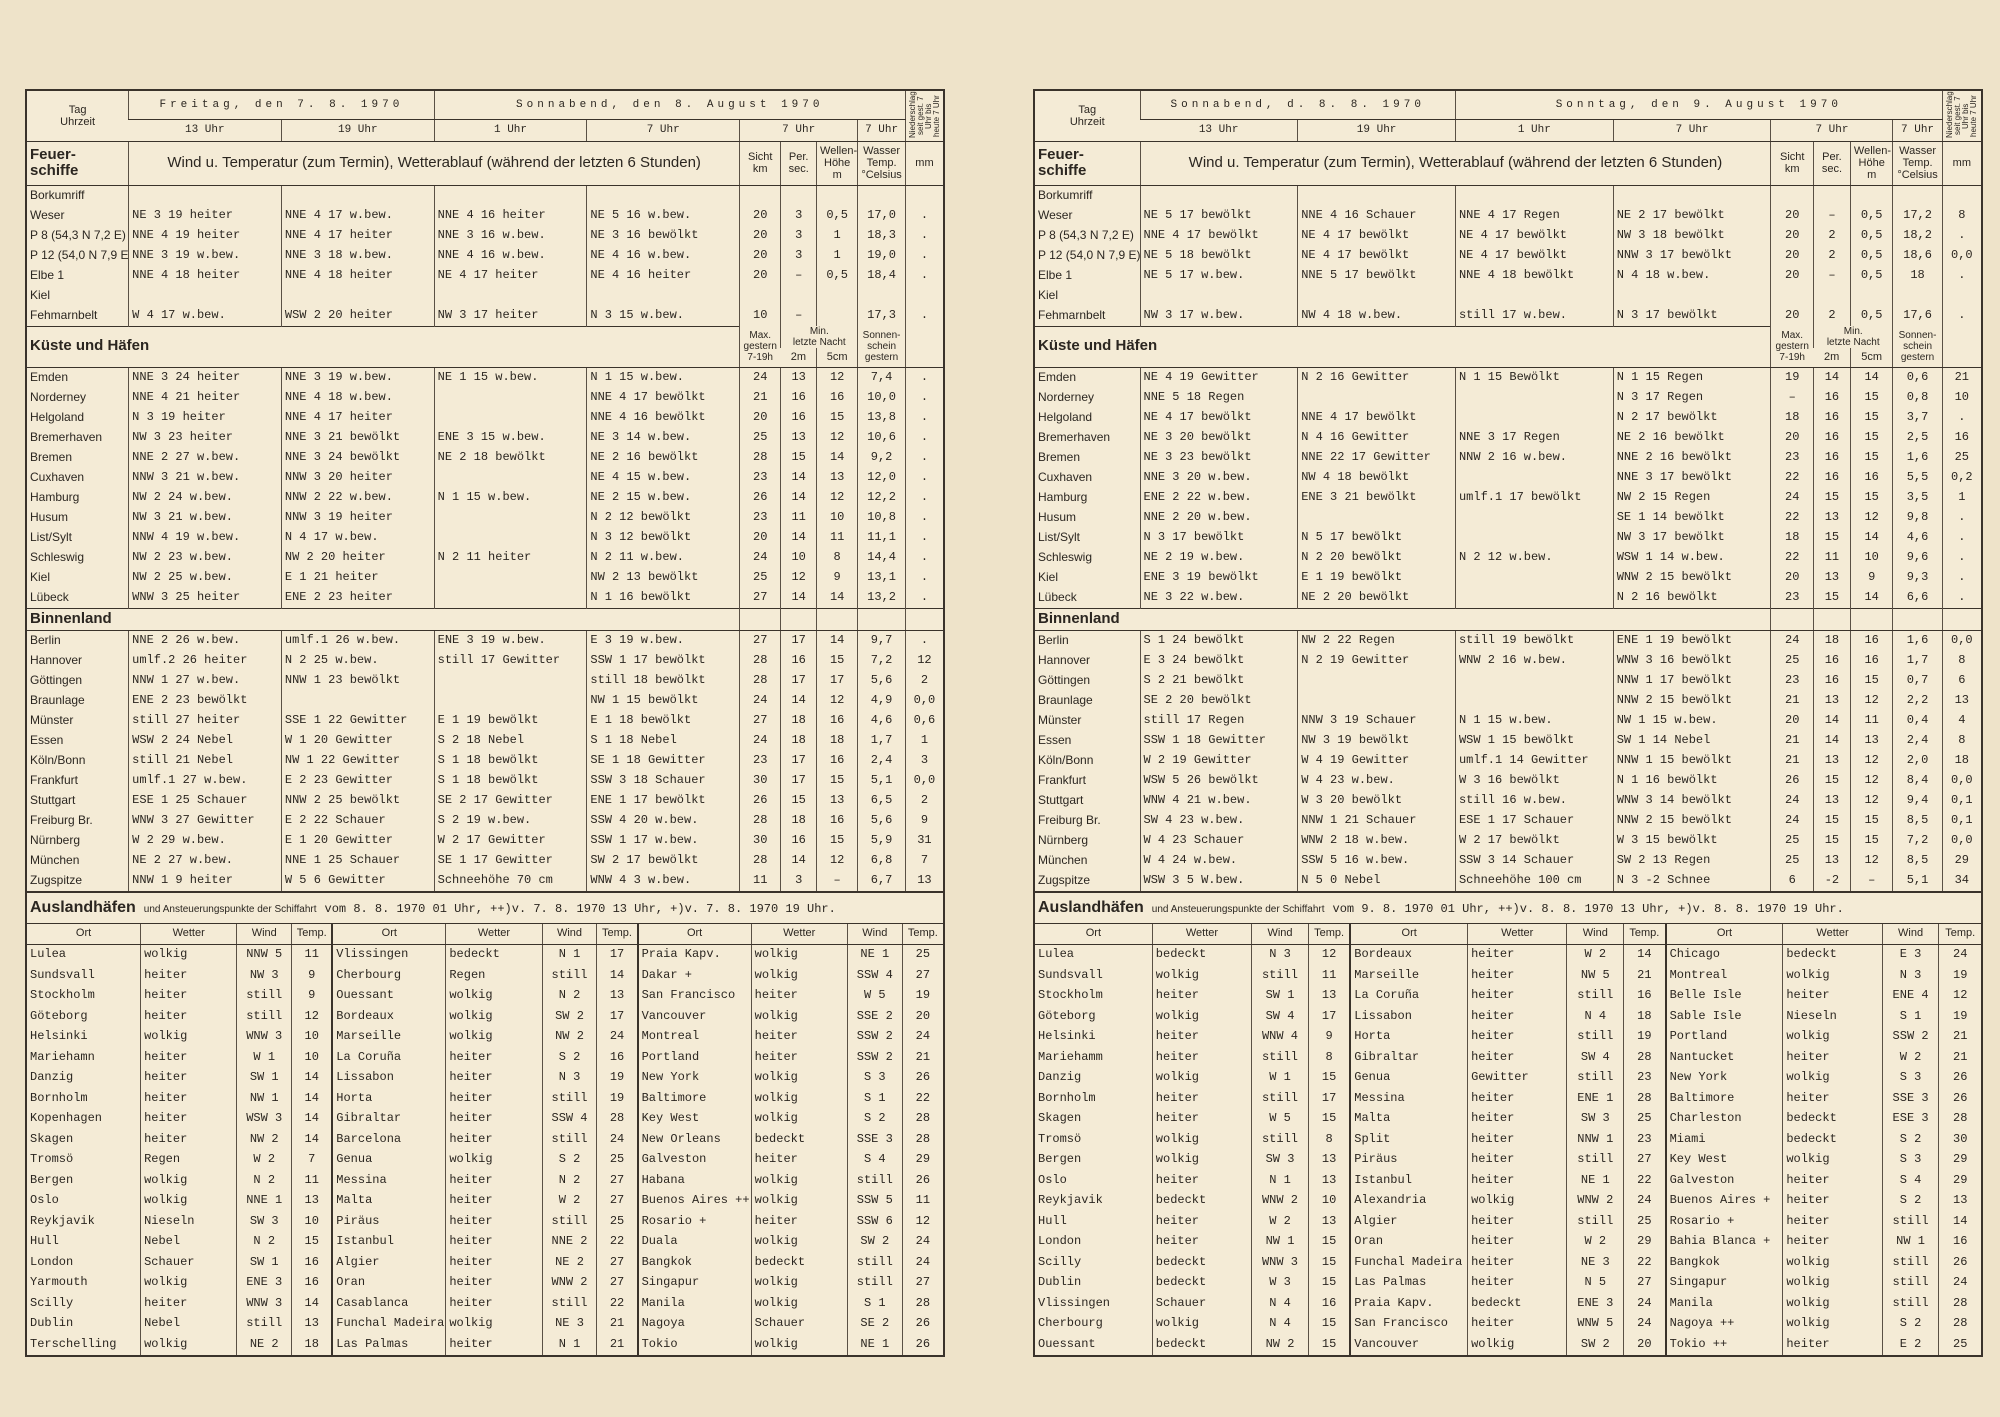 The height and width of the screenshot is (1417, 2000). What do you see at coordinates (1832, 1016) in the screenshot?
I see `weather: Nieseln` at bounding box center [1832, 1016].